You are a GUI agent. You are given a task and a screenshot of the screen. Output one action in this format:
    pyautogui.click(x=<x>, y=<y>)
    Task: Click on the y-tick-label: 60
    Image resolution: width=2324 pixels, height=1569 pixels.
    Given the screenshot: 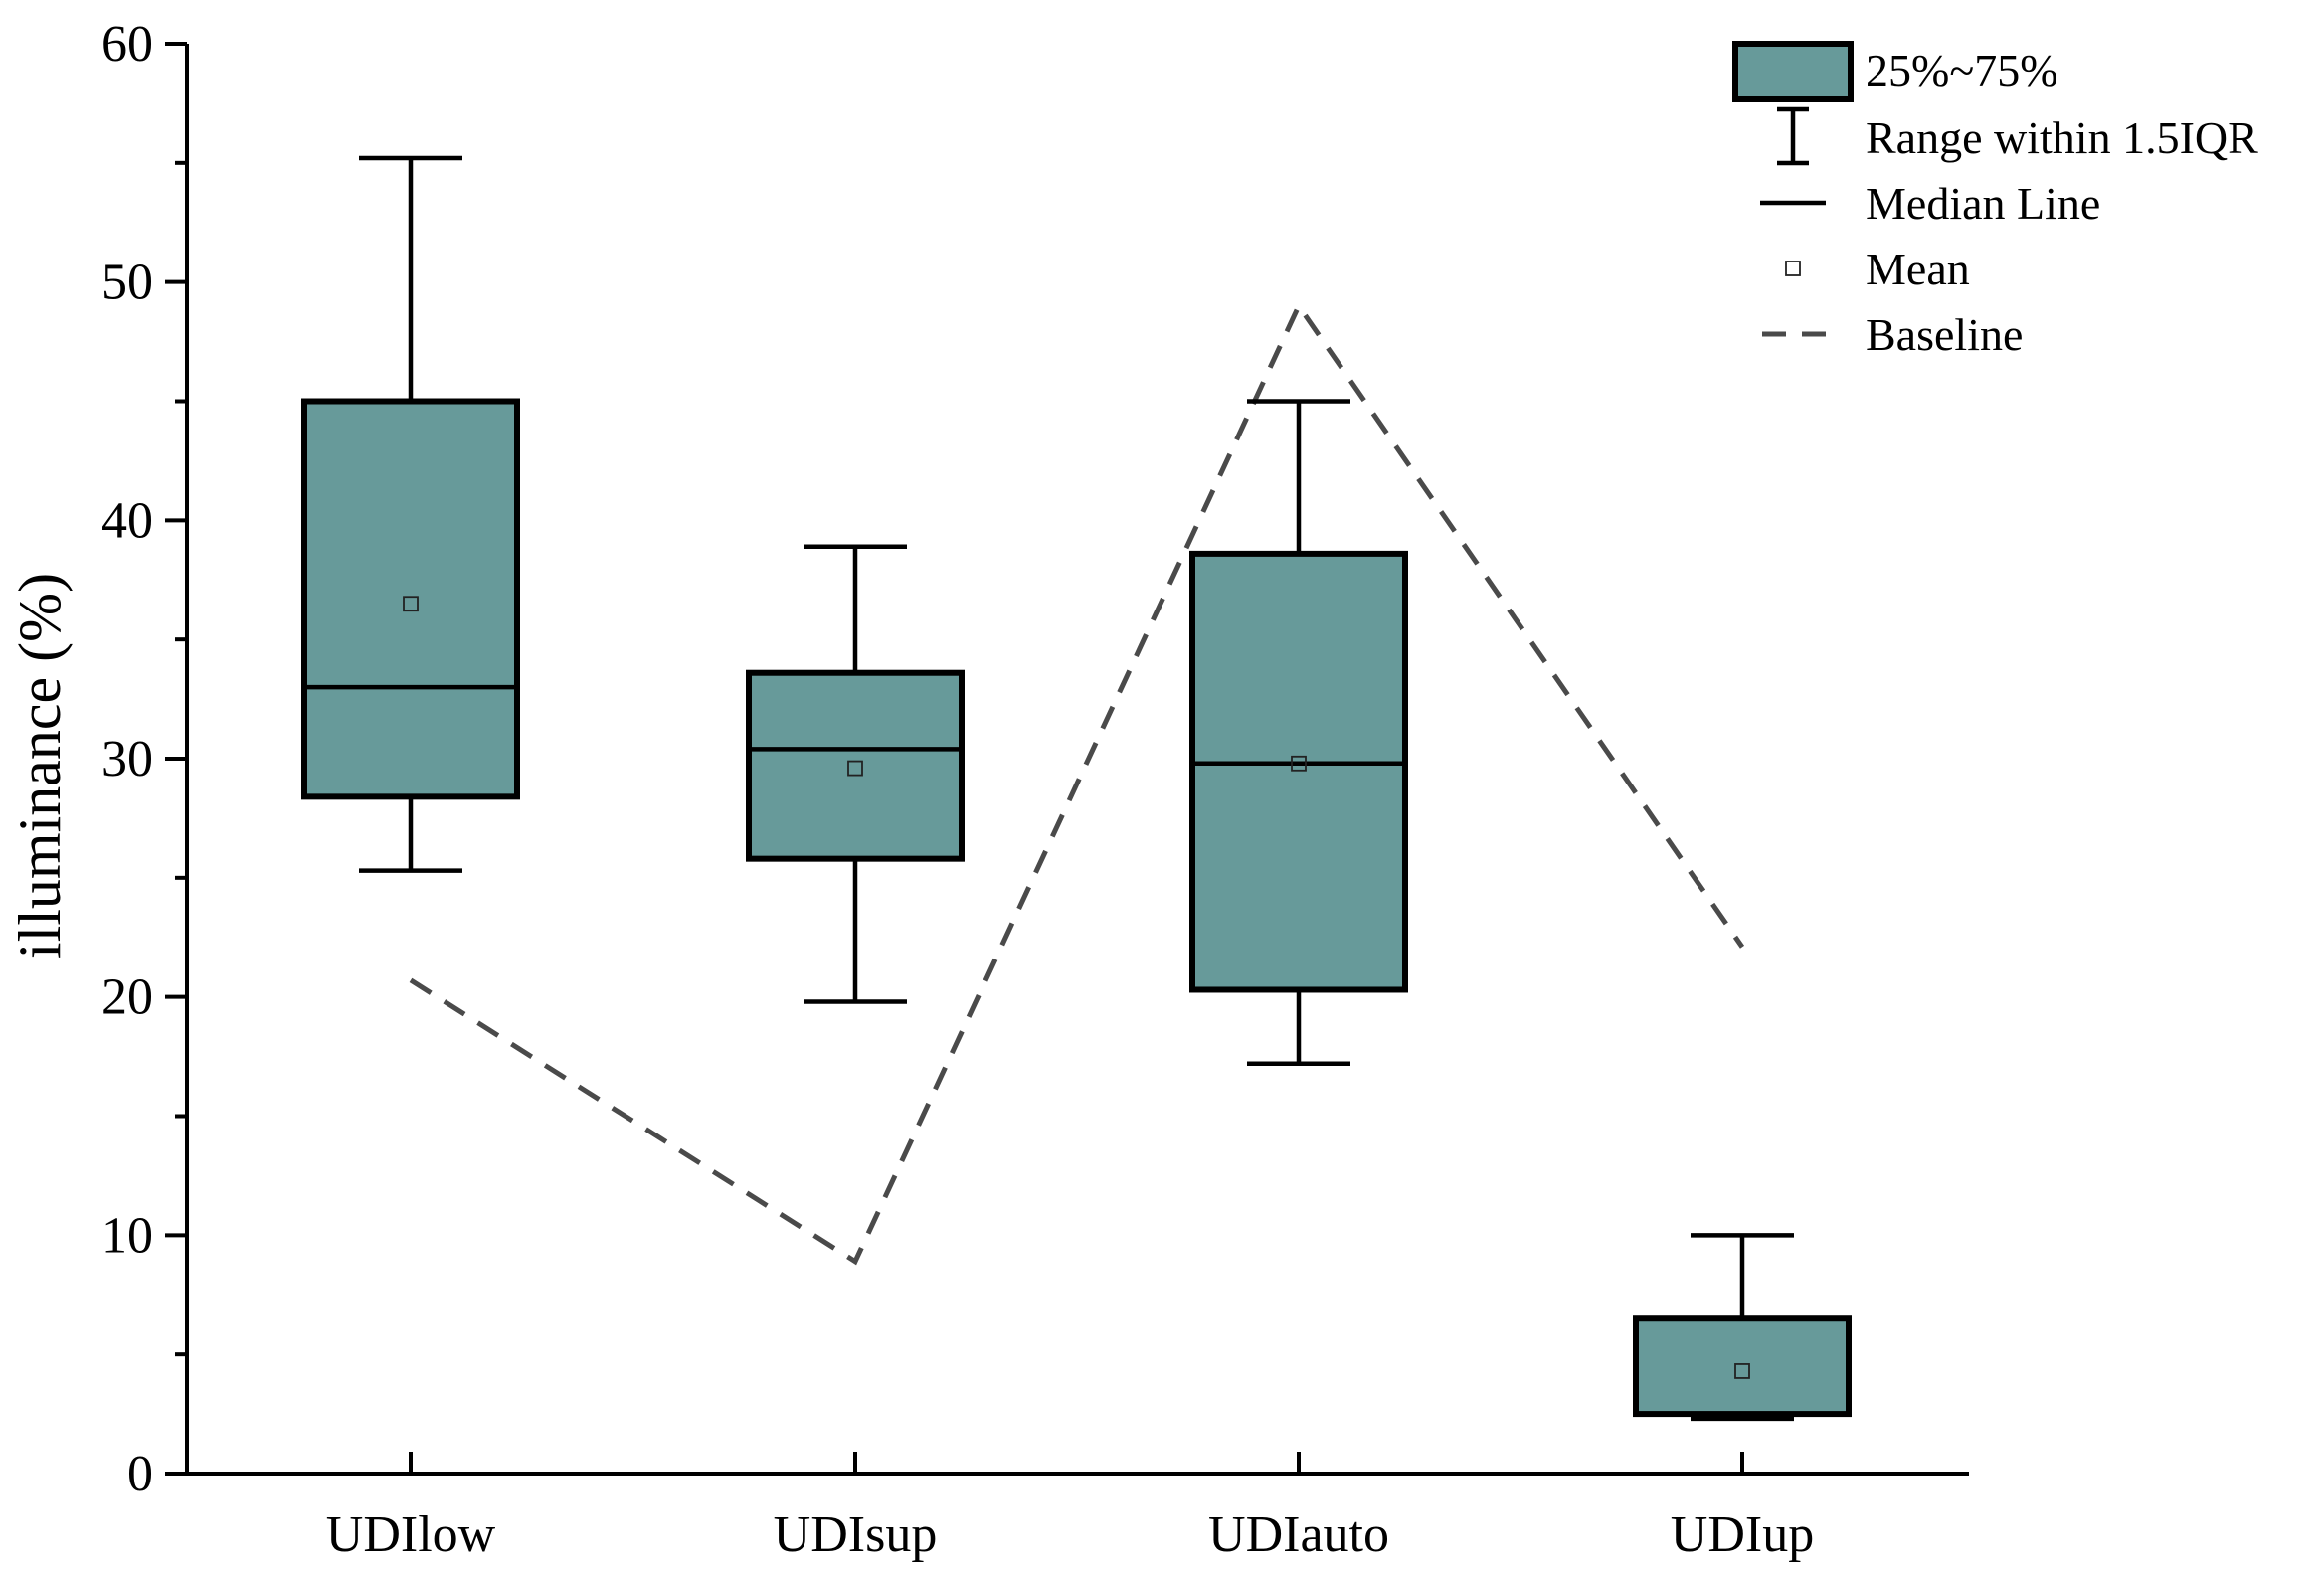 What is the action you would take?
    pyautogui.click(x=127, y=44)
    